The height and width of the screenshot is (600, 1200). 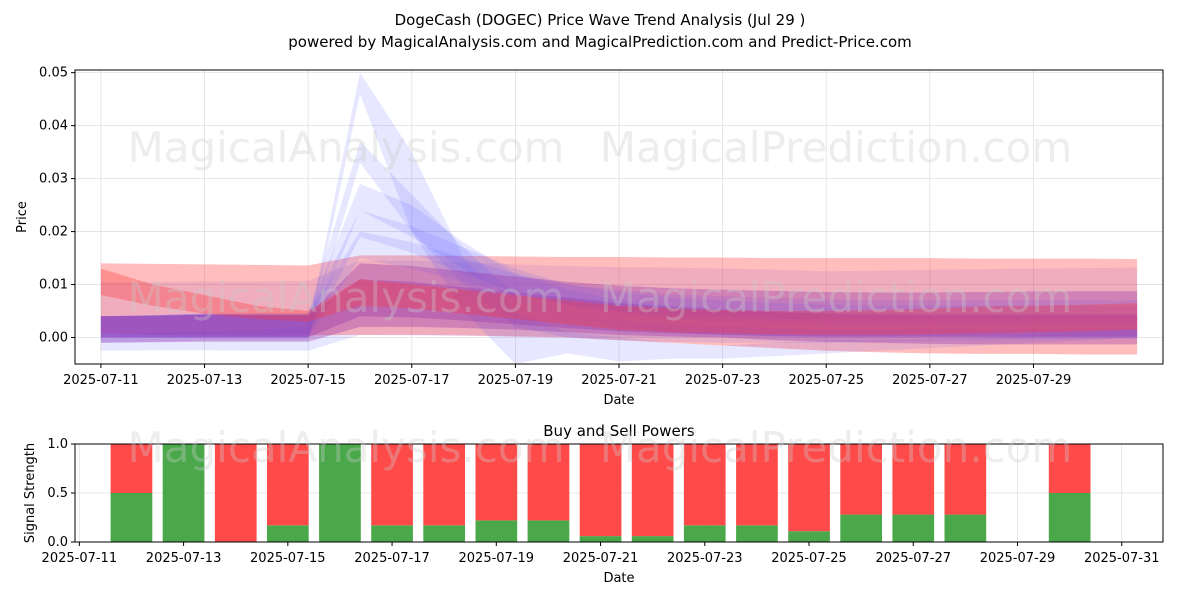 I want to click on price-y-ticks: 0.00 0.01 0.02 0.03 0.04 0.05, so click(x=57, y=206).